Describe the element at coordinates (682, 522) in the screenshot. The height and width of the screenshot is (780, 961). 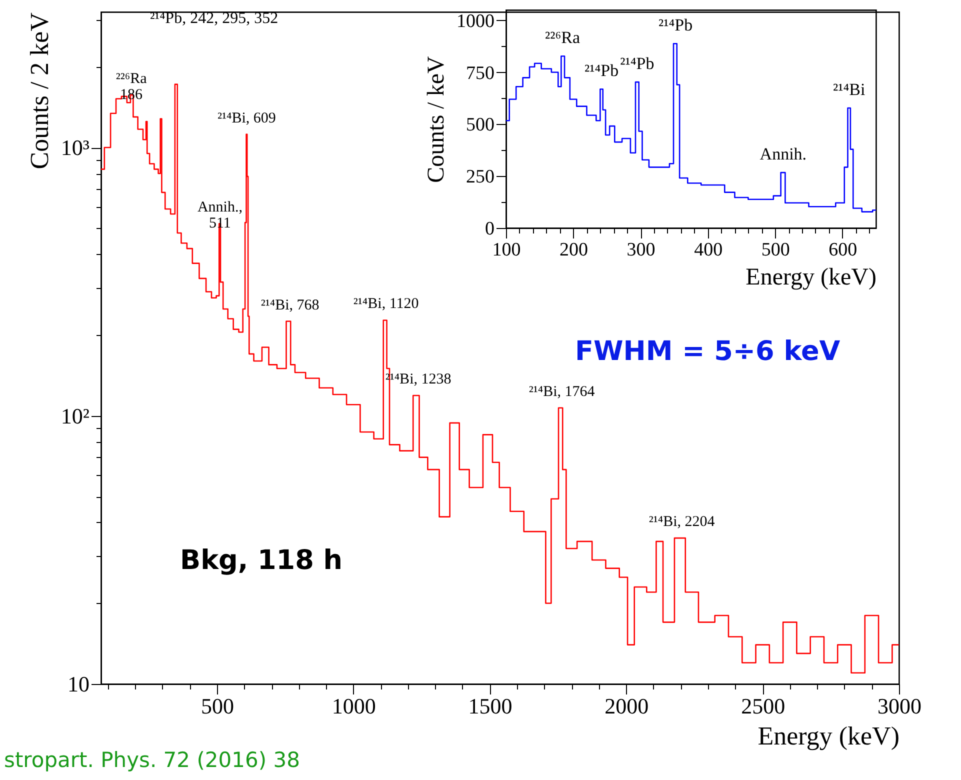
I see `annotation: ²¹⁴Bi, 2204` at that location.